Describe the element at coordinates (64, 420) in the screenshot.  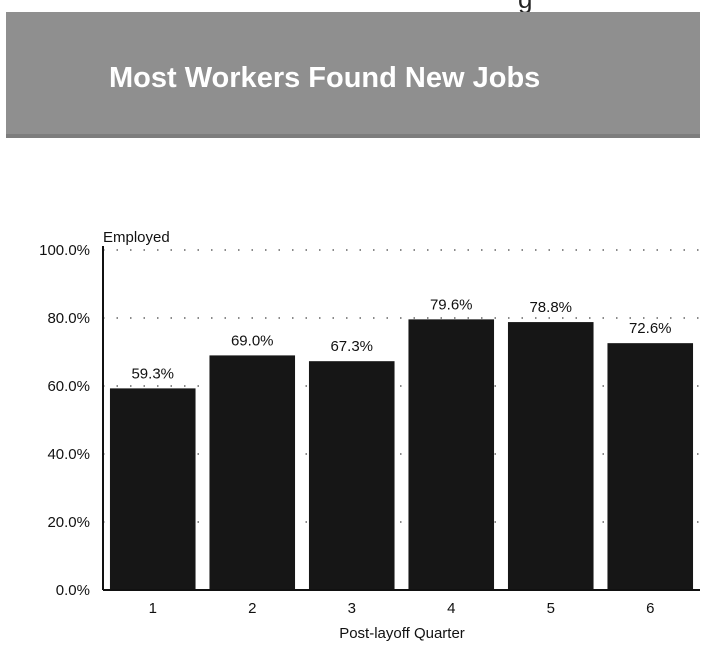
I see `y-axis-tick-labels: 0.0% 20.0% 40.0% 60.0% 80.0% 100.0%` at that location.